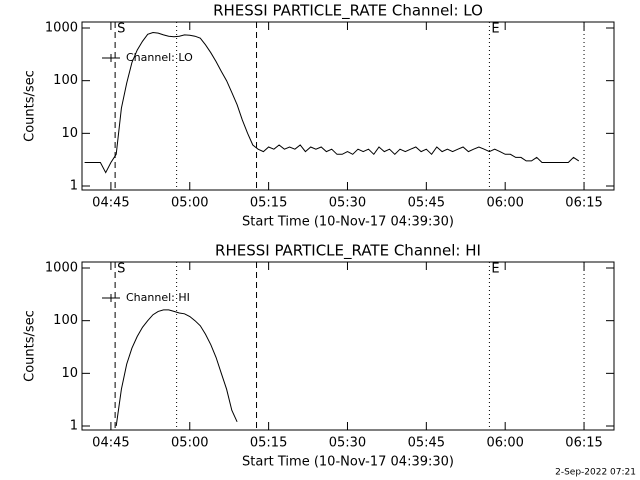 This screenshot has height=480, width=640. What do you see at coordinates (159, 57) in the screenshot?
I see `legend-label: Channel: LO` at bounding box center [159, 57].